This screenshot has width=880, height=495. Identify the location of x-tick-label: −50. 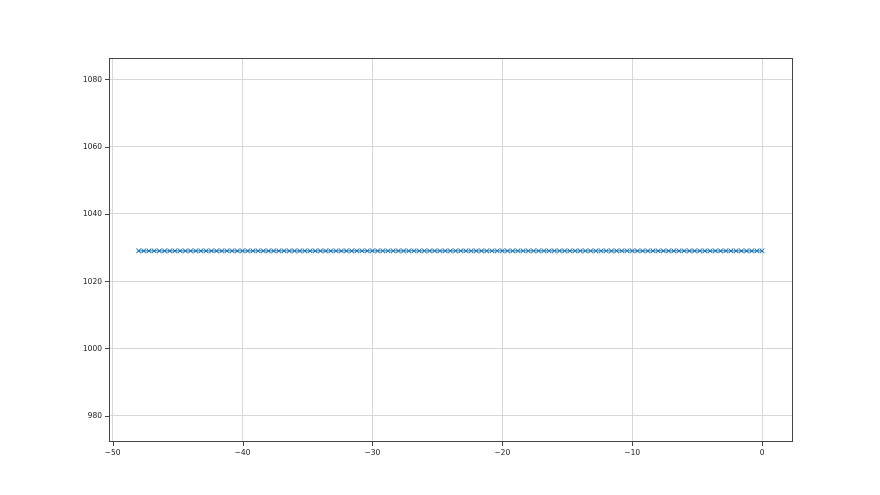
(112, 452).